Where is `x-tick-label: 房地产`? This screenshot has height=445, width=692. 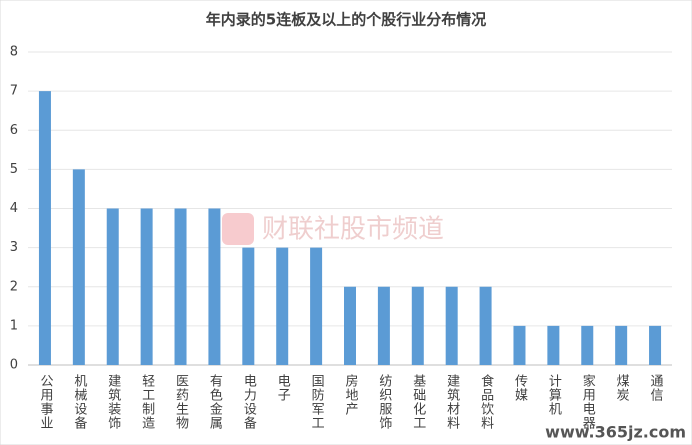
x-tick-label: 房地产 is located at coordinates (351, 394).